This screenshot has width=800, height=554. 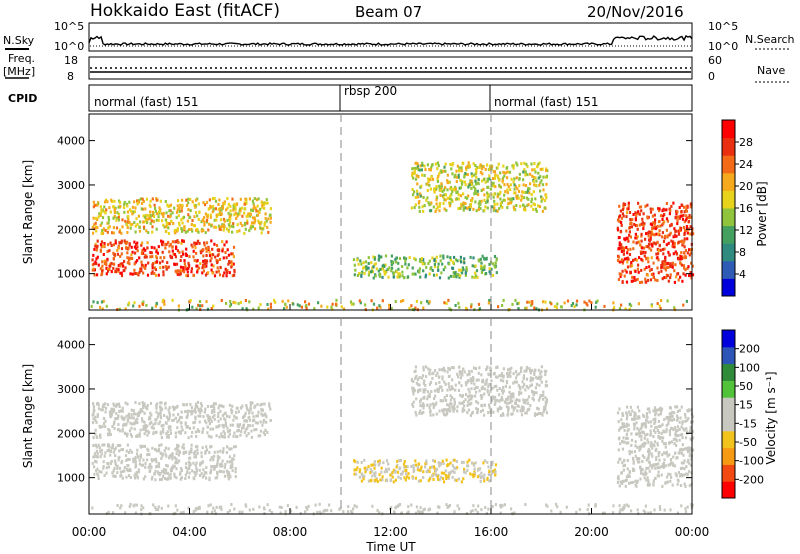 I want to click on cpid-mode-3: normal (fast) 151, so click(x=546, y=102).